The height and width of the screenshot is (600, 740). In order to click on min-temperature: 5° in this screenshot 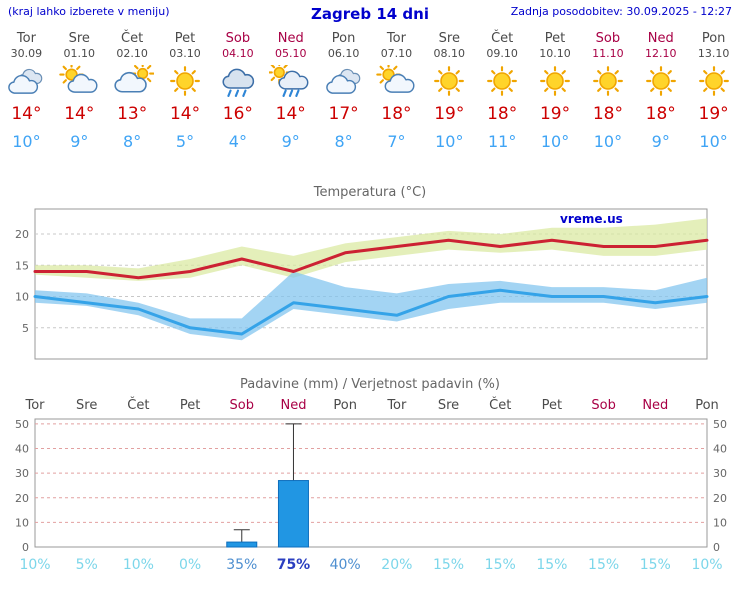, I will do `click(185, 141)`.